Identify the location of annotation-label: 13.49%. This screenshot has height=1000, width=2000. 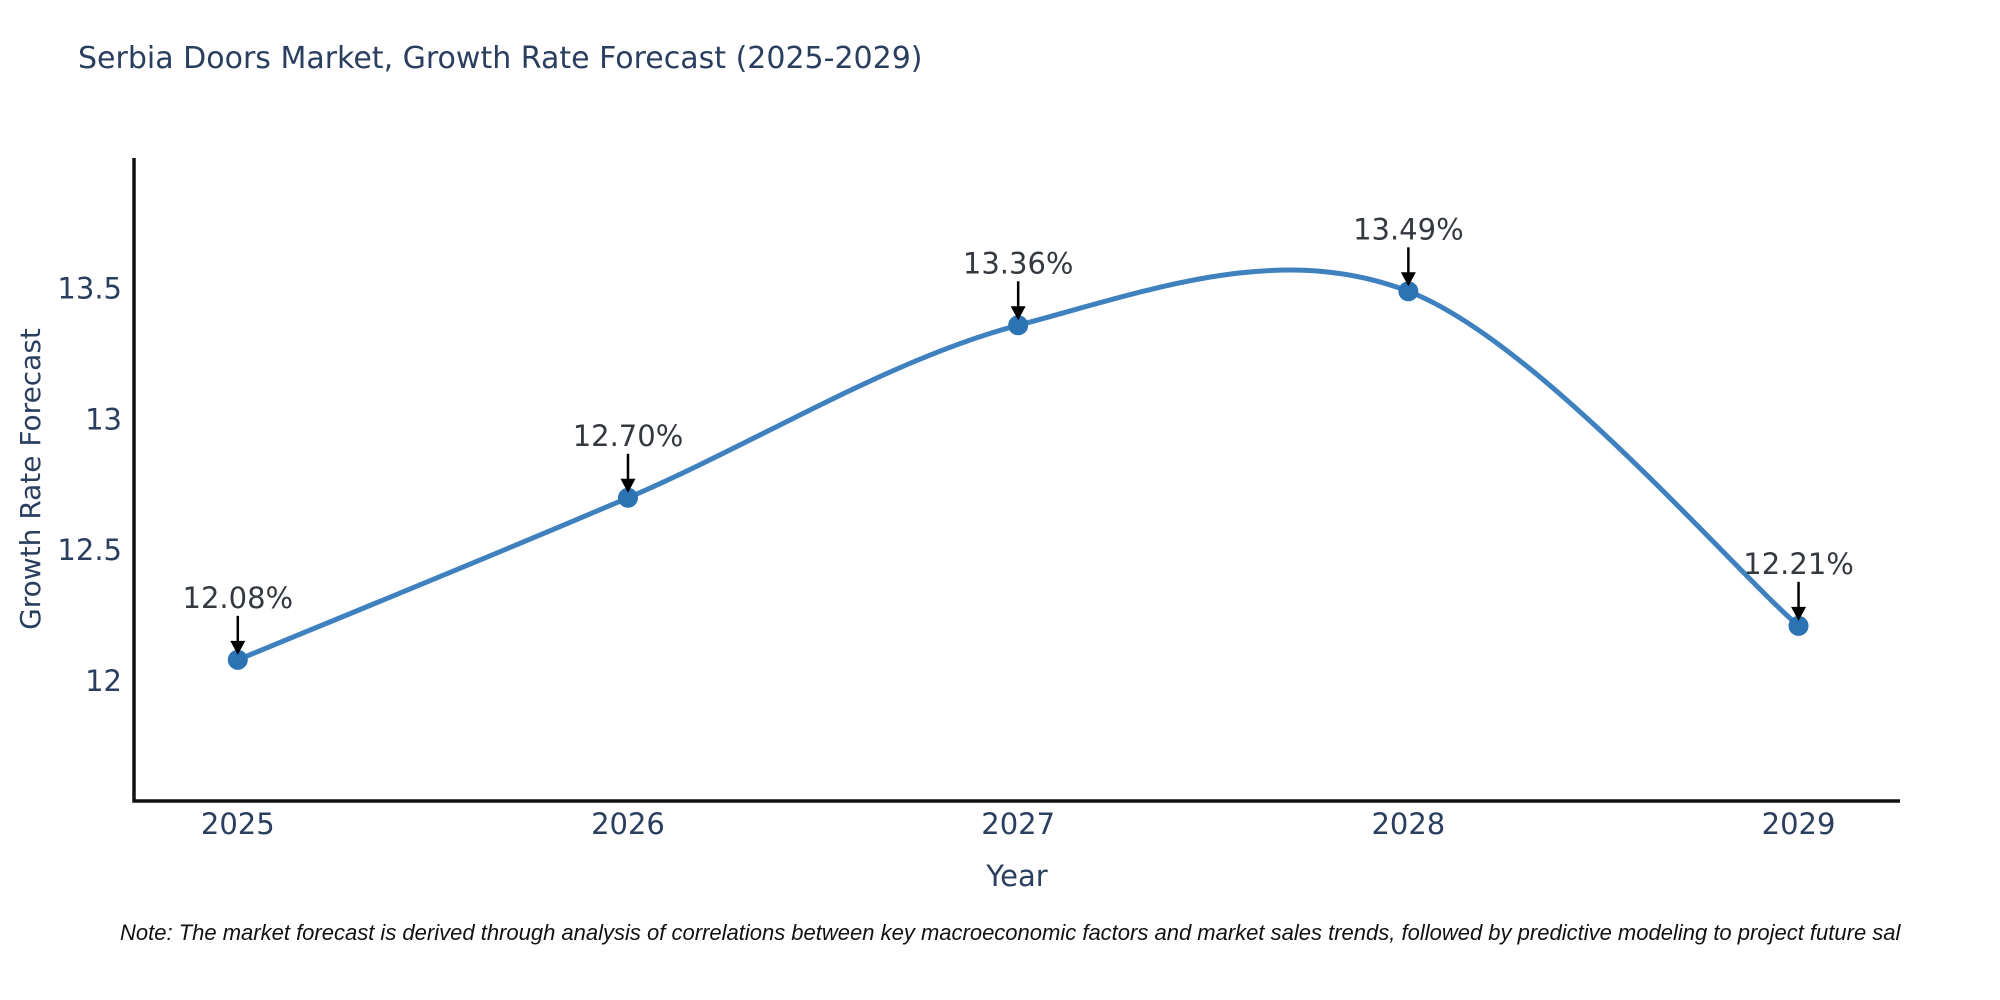
(1408, 229).